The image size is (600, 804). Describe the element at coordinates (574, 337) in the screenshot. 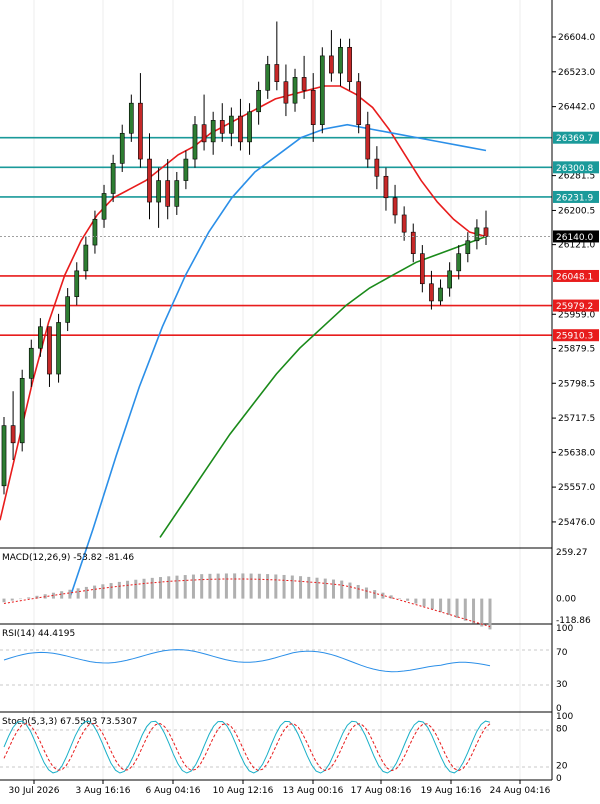

I see `level-tag-label: 25910.3` at that location.